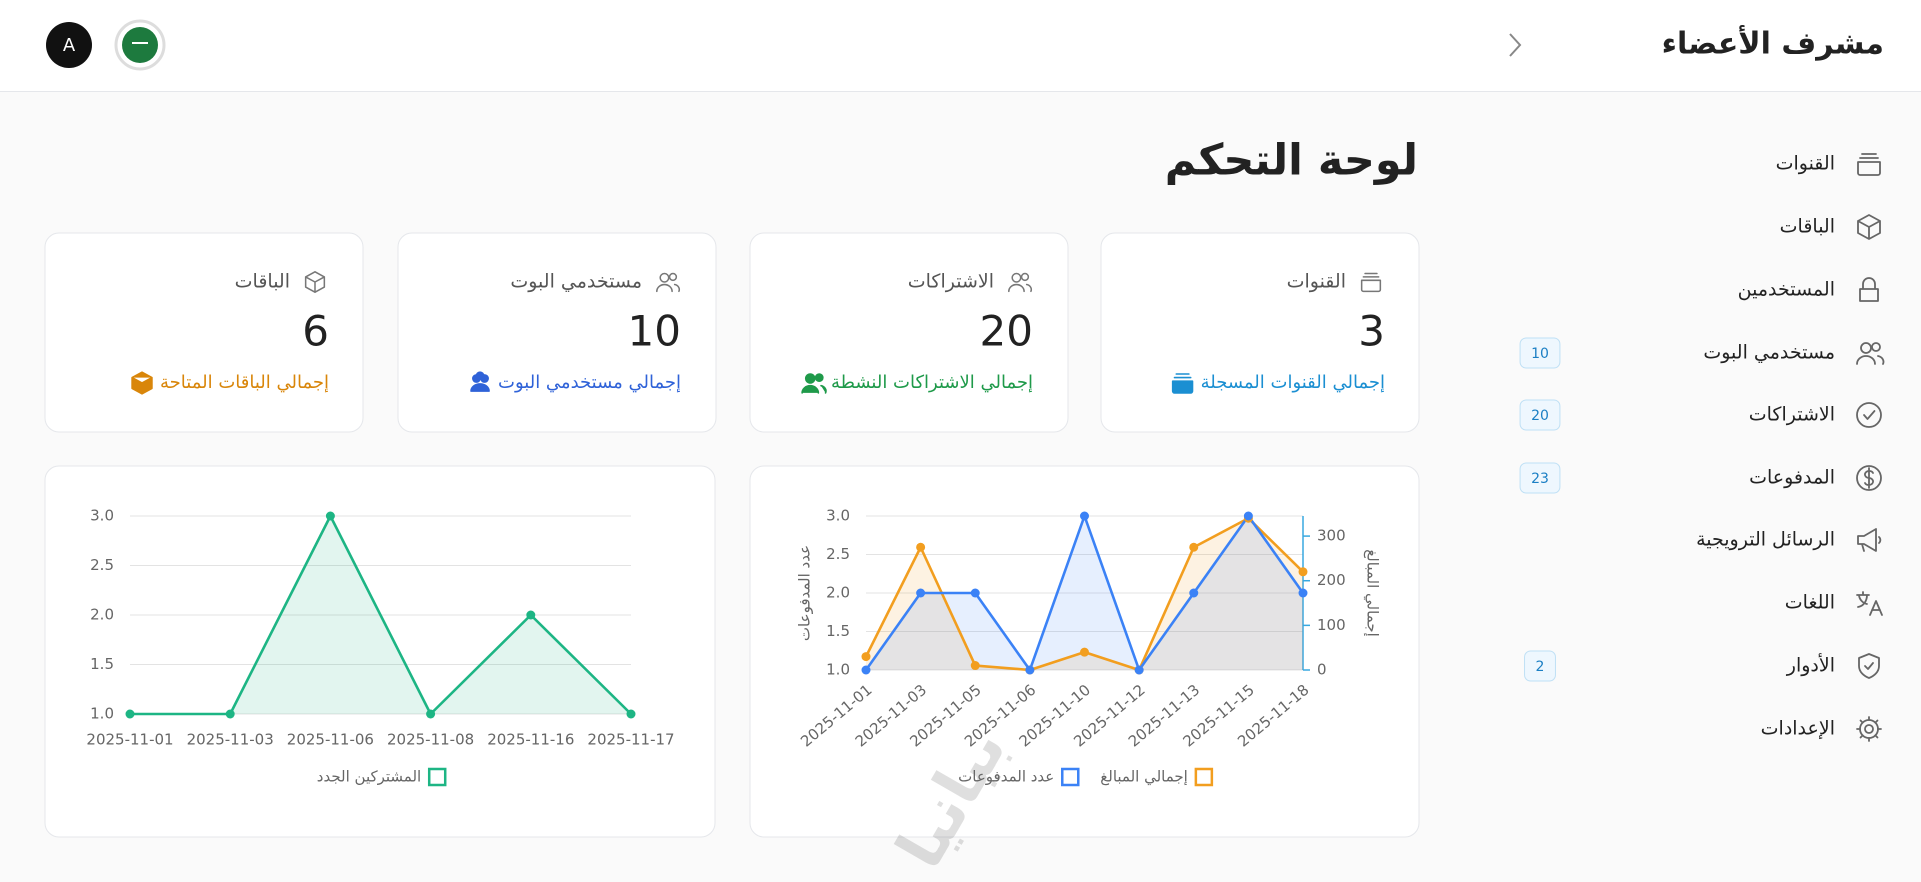 This screenshot has height=882, width=1921. What do you see at coordinates (589, 382) in the screenshot?
I see `card-subtitle: إجمالي مستخدمي البوت` at bounding box center [589, 382].